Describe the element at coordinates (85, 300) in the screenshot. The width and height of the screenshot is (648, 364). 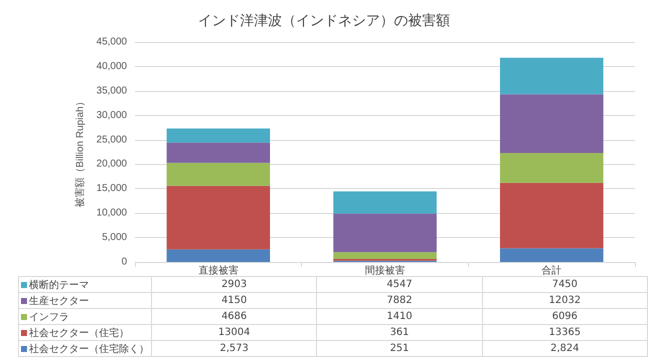
I see `legend-label: 生産セクター` at that location.